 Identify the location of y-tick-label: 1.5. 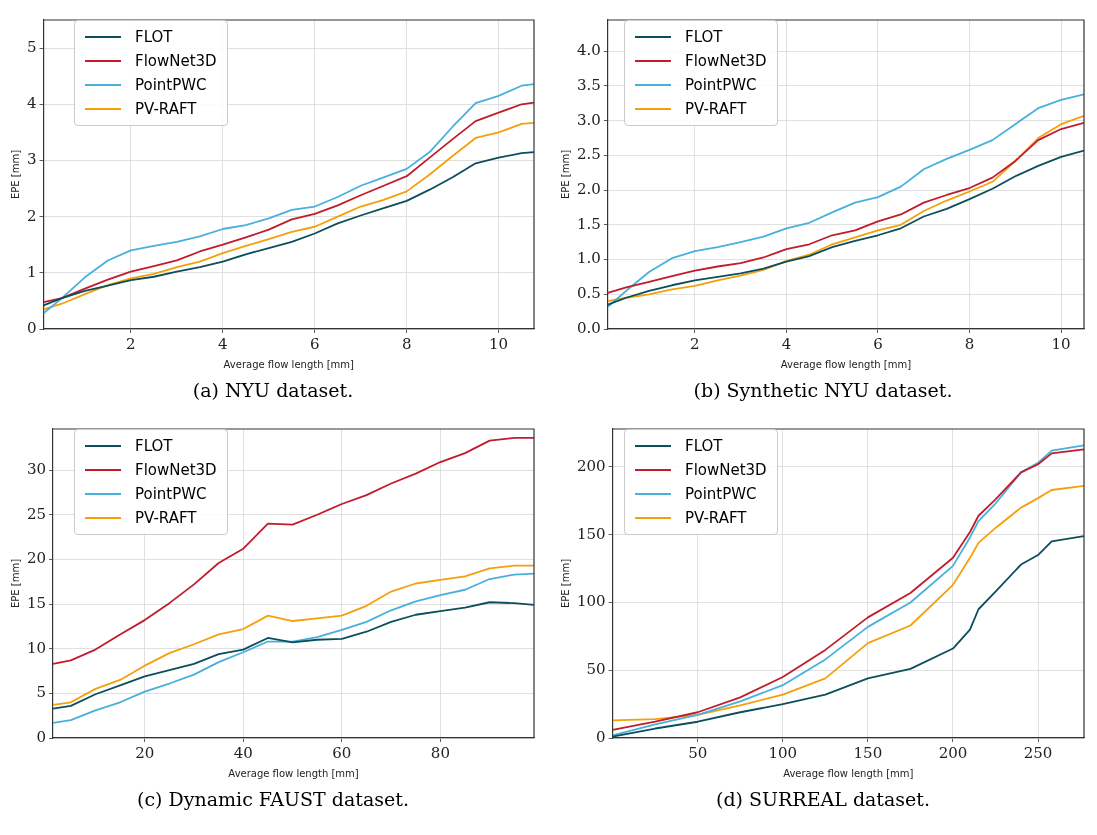
(589, 223).